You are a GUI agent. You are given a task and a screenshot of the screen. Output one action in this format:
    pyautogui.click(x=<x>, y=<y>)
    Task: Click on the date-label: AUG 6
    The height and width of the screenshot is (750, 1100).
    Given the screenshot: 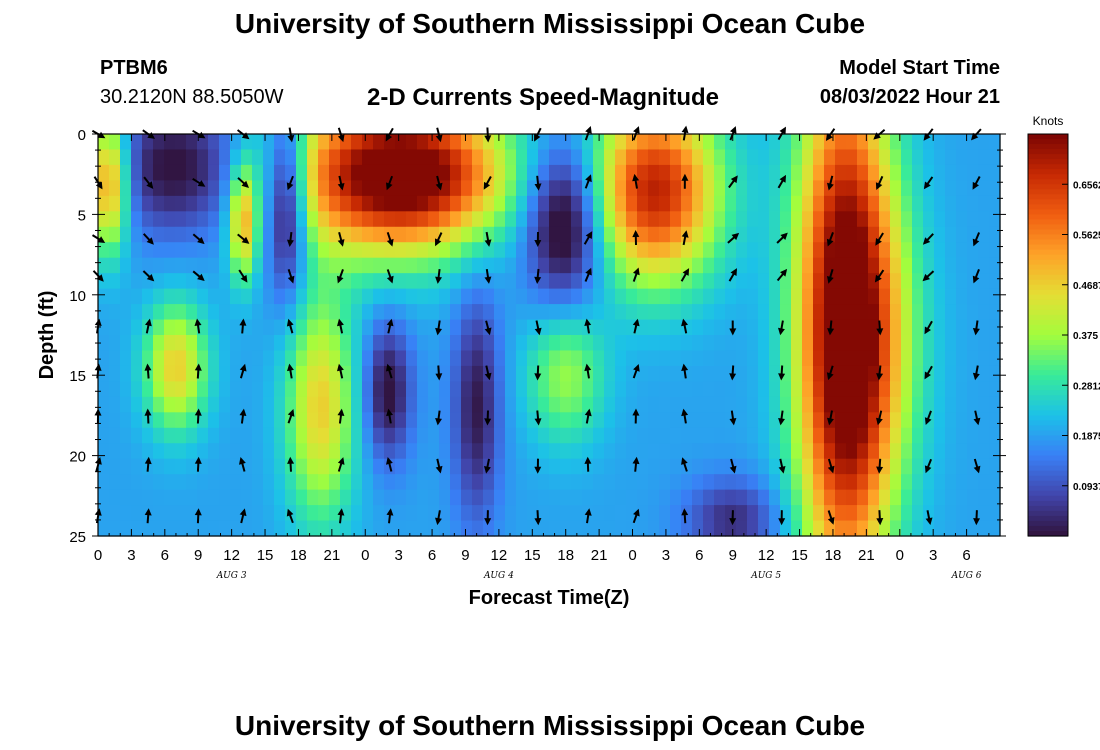 What is the action you would take?
    pyautogui.click(x=966, y=576)
    